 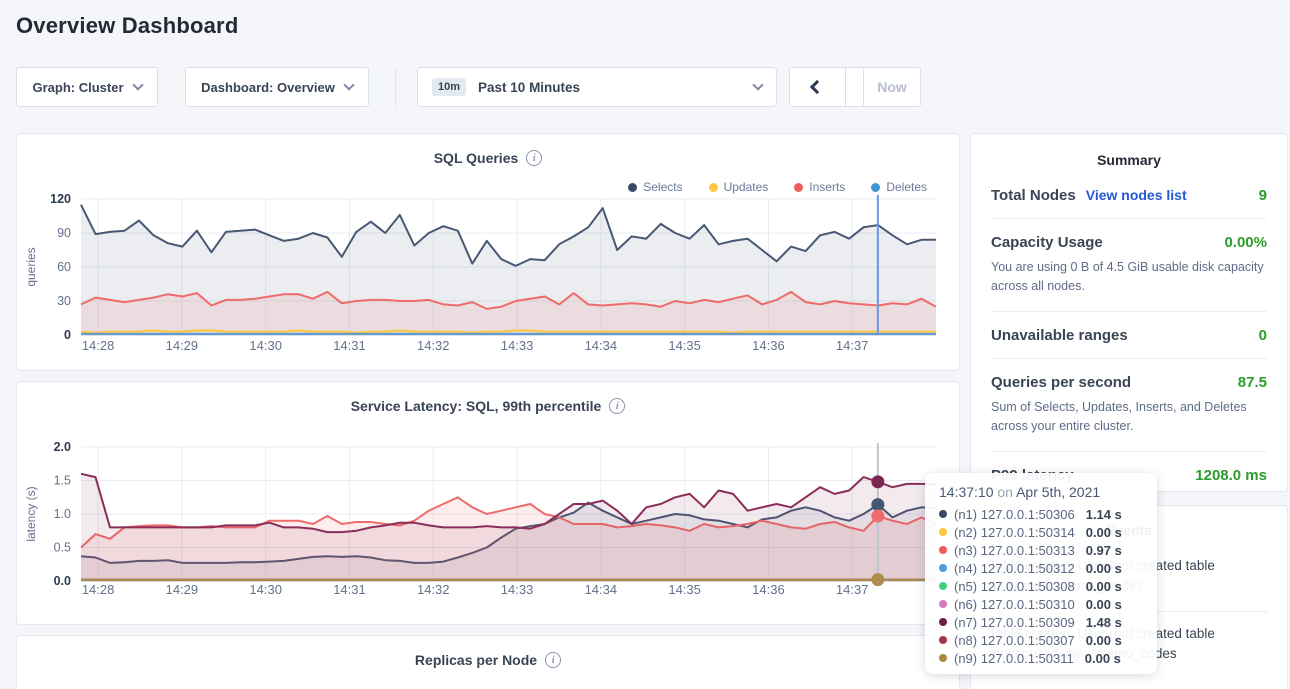 What do you see at coordinates (1262, 195) in the screenshot?
I see `total-nodes-value: 9` at bounding box center [1262, 195].